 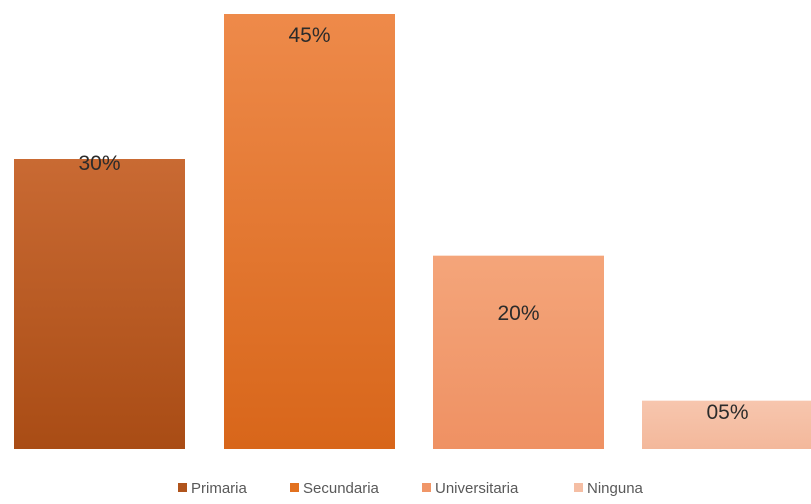 What do you see at coordinates (309, 35) in the screenshot?
I see `data-label-secundaria: 45%` at bounding box center [309, 35].